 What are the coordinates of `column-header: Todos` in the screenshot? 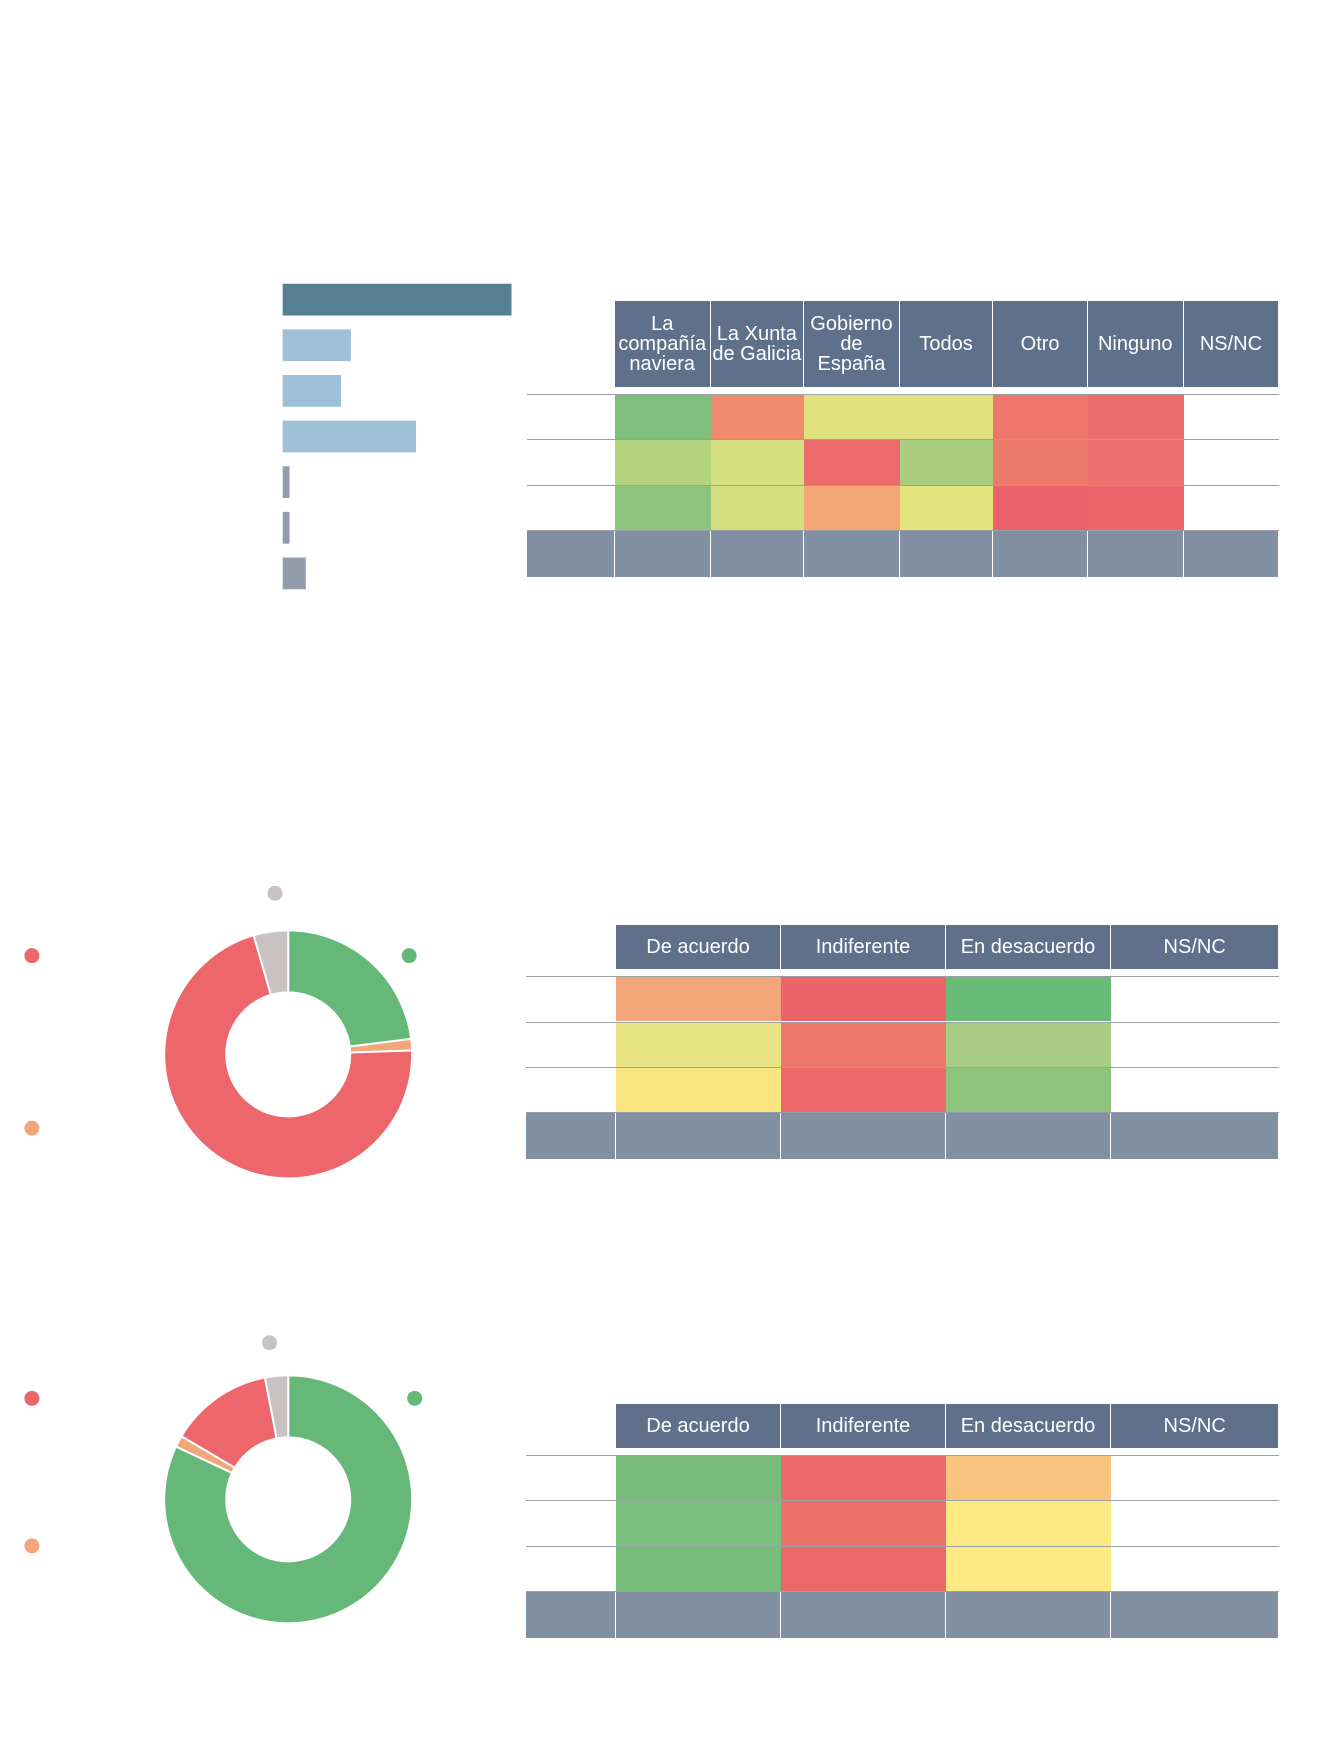 It's located at (946, 344).